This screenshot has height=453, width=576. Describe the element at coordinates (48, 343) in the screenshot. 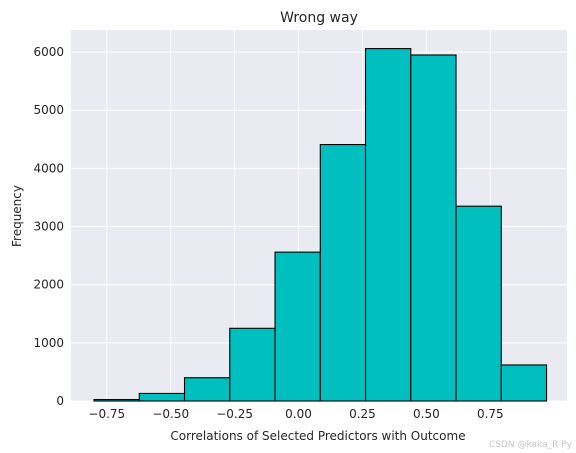

I see `y-tick-label: 1000` at that location.